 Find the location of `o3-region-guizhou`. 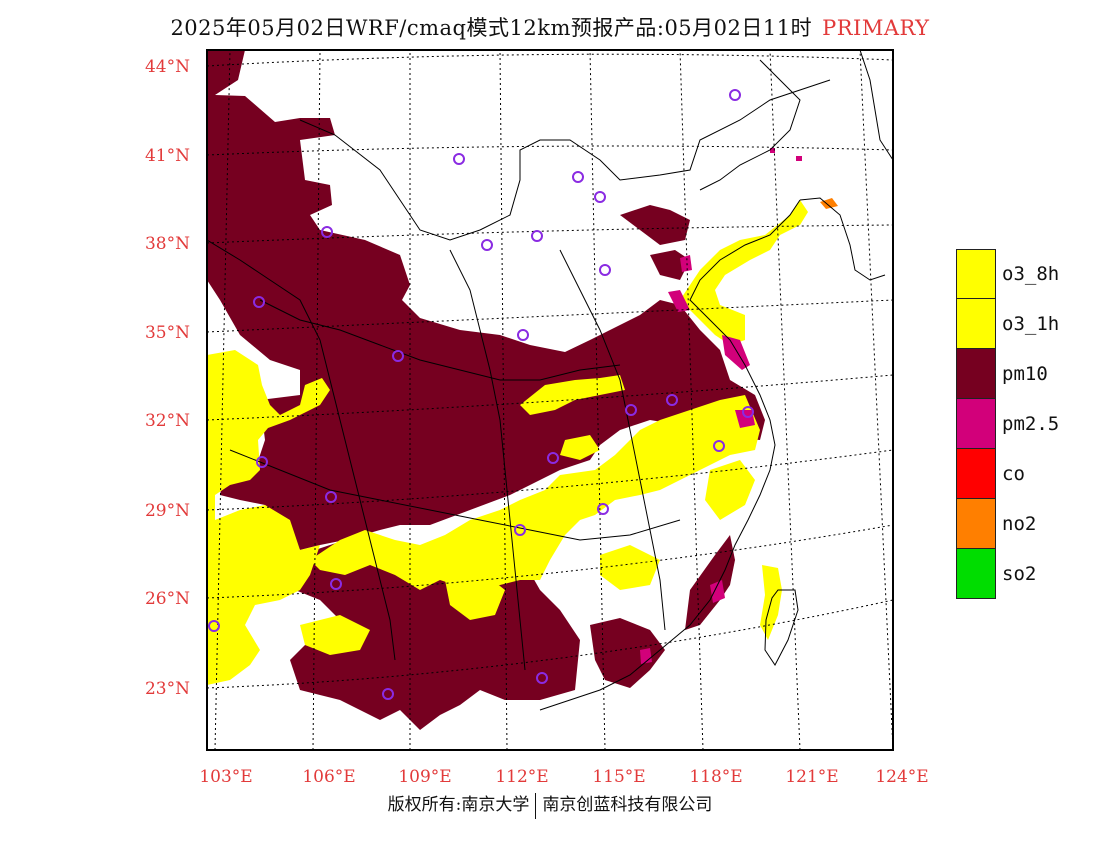

o3-region-guizhou is located at coordinates (475, 595).